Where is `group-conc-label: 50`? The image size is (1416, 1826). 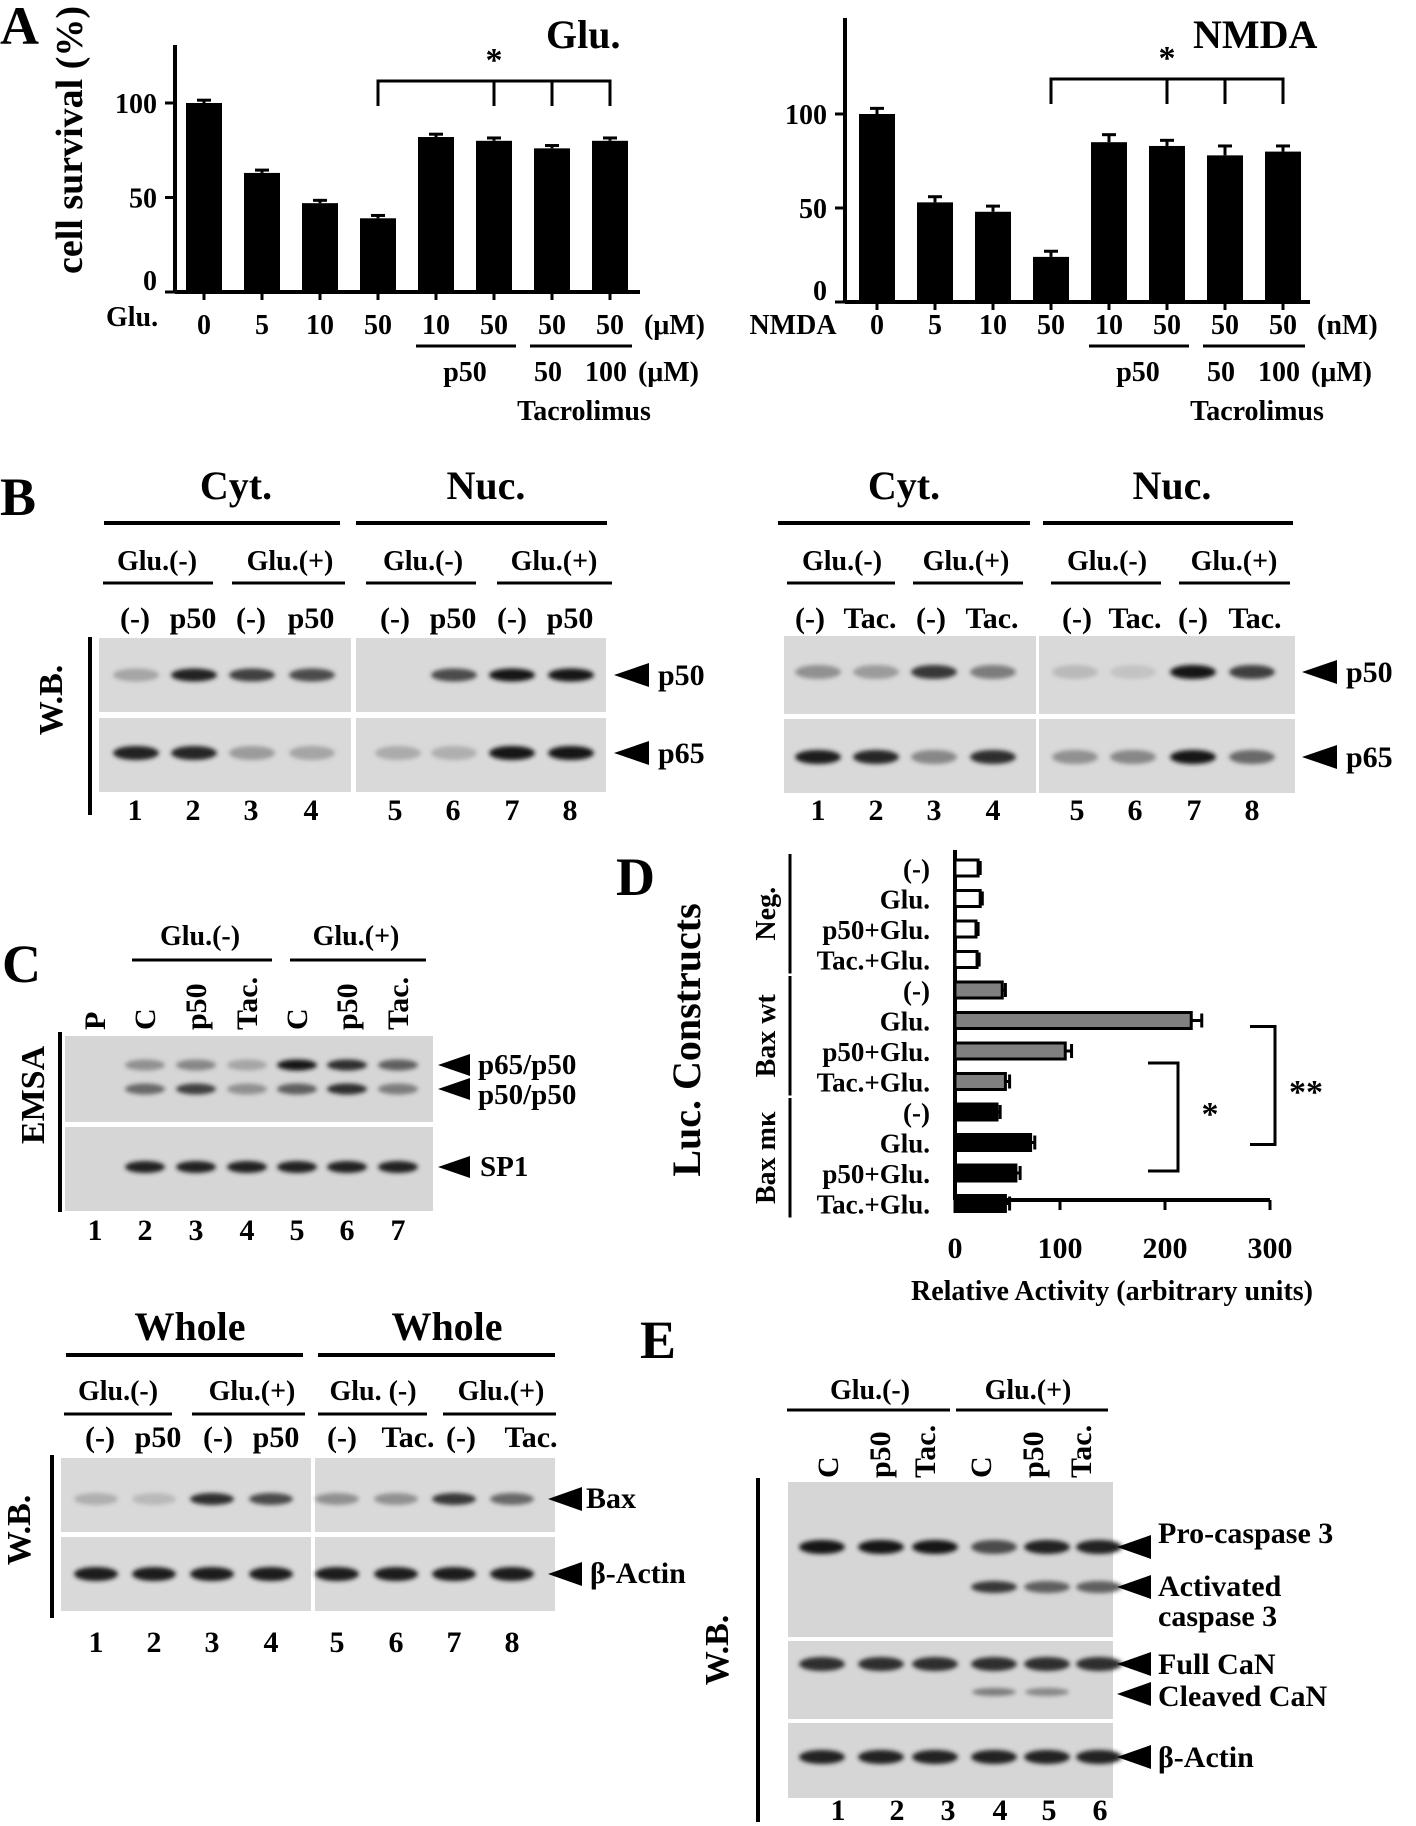 group-conc-label: 50 is located at coordinates (548, 372).